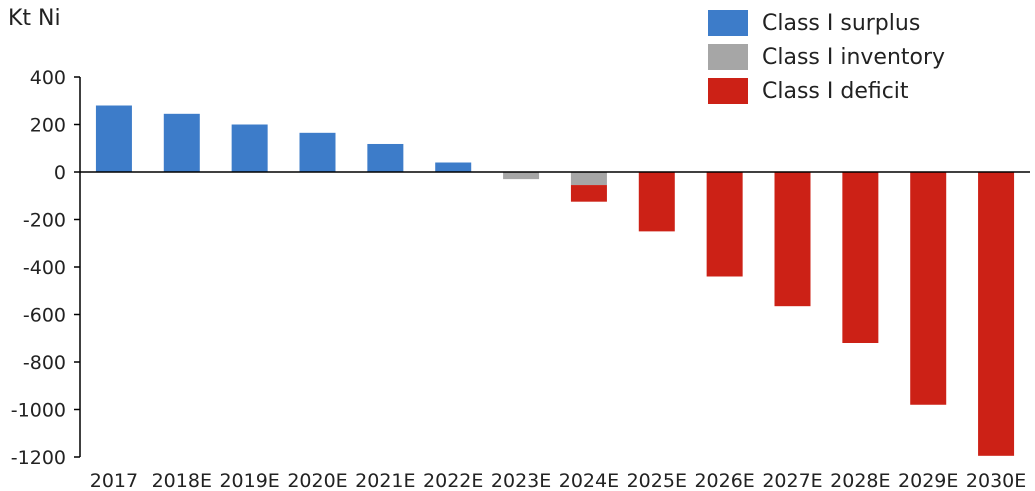 The image size is (1035, 491). What do you see at coordinates (996, 314) in the screenshot?
I see `bar-class-i-deficit-2030e` at bounding box center [996, 314].